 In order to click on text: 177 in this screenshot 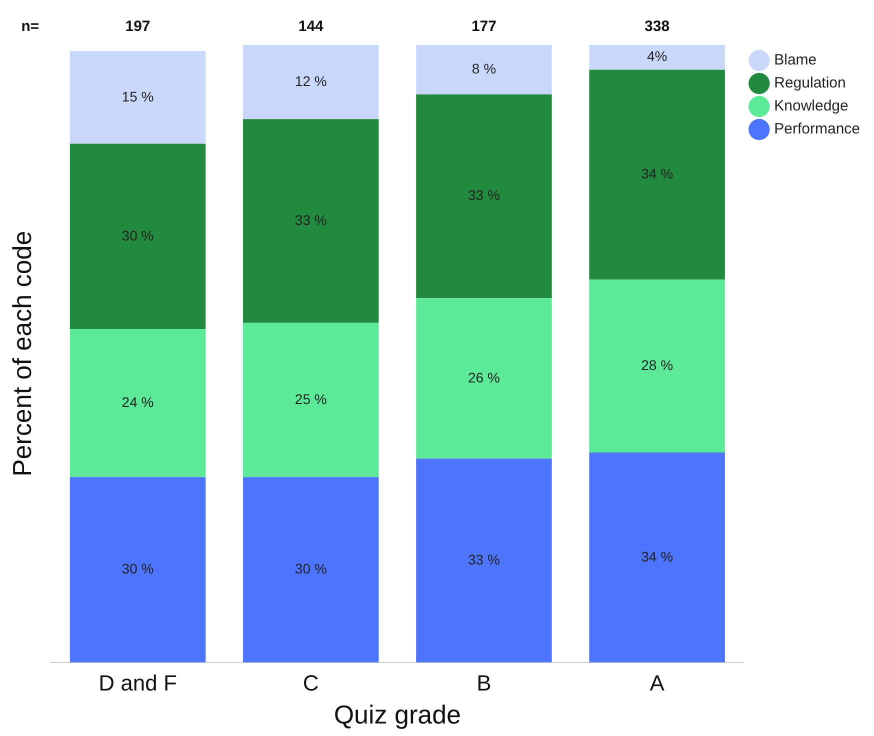, I will do `click(483, 27)`.